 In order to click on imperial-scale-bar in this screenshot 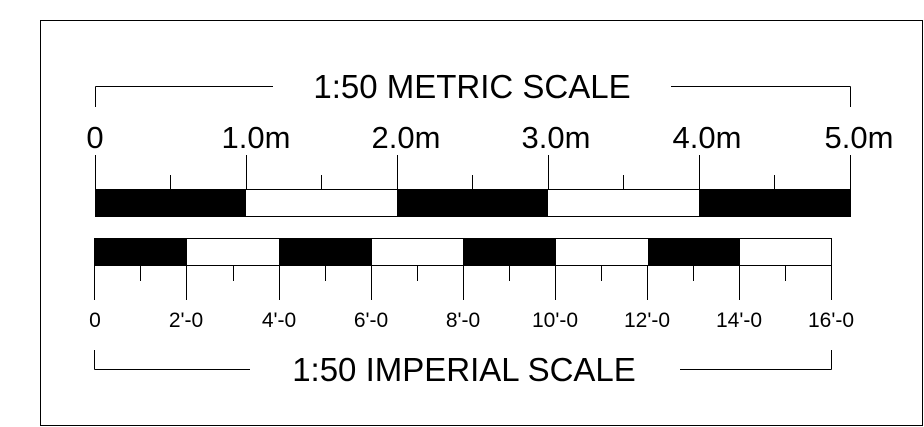, I will do `click(463, 252)`.